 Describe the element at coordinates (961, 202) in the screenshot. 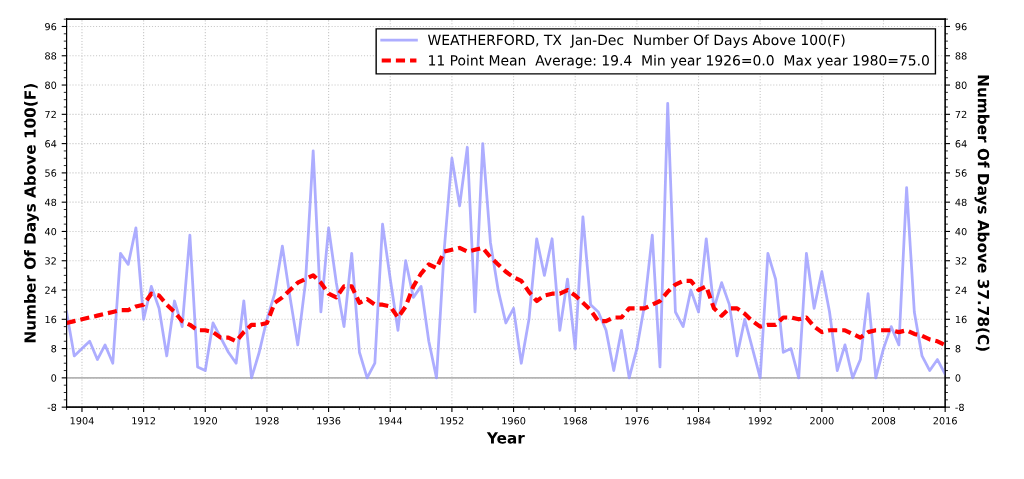

I see `y2-tick-label: 48` at that location.